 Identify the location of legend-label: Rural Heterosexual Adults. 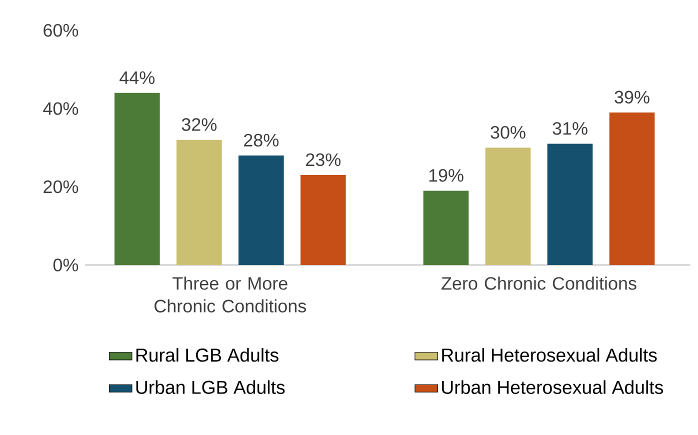
(549, 355).